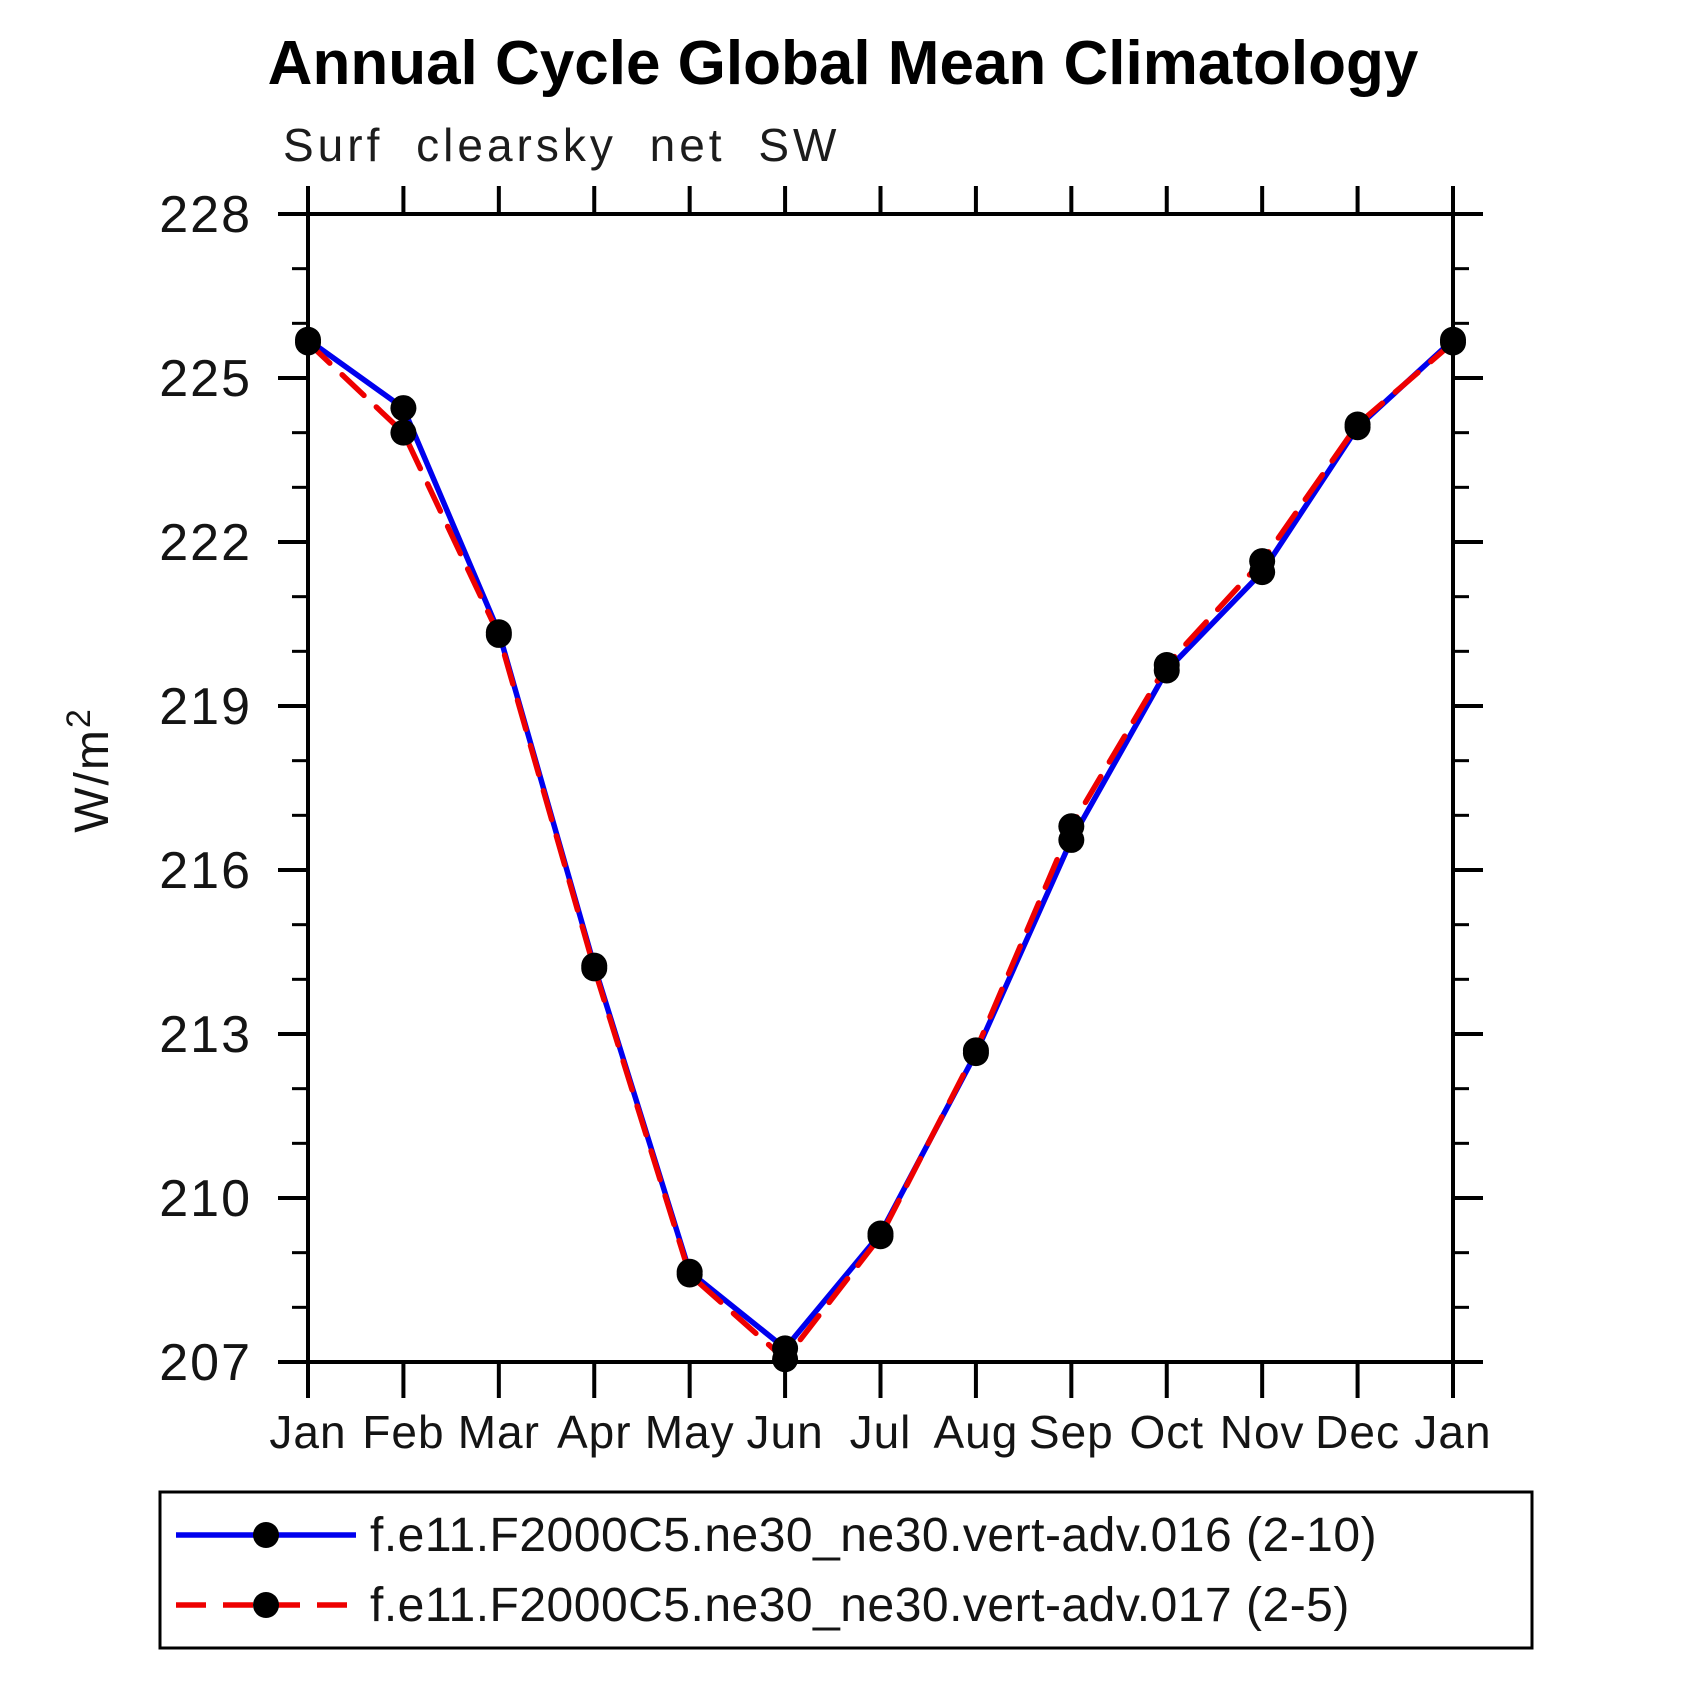 The height and width of the screenshot is (1686, 1686). Describe the element at coordinates (975, 1432) in the screenshot. I see `x-axis-tick-label: Aug` at that location.